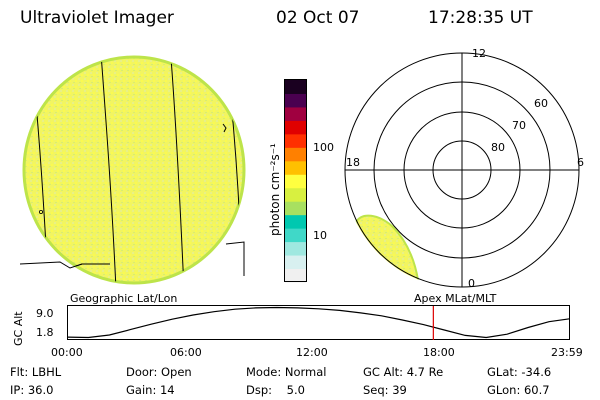  What do you see at coordinates (224, 128) in the screenshot?
I see `coastline-fragment` at bounding box center [224, 128].